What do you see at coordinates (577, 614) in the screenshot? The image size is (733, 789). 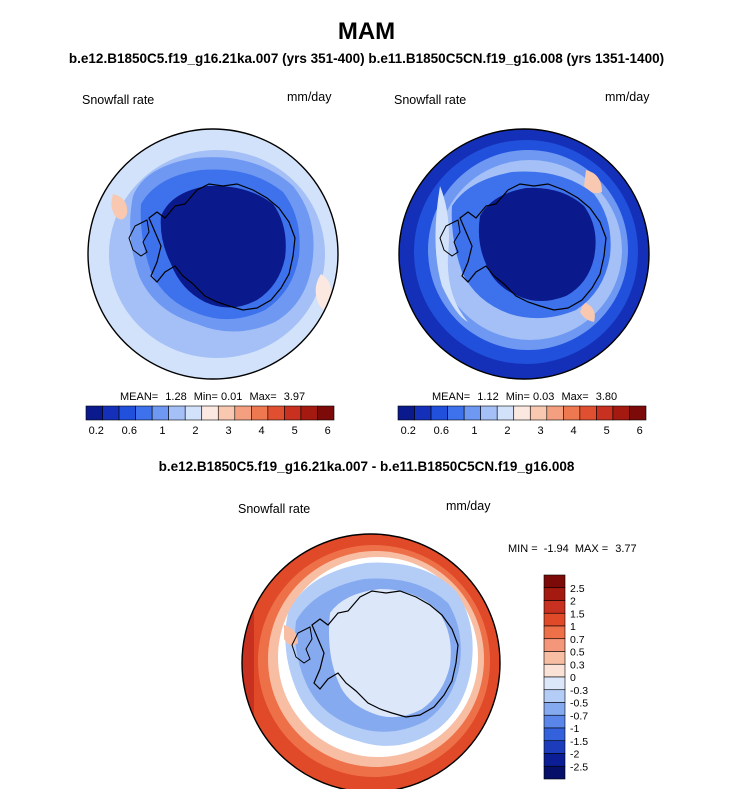 I see `colorbar-3-tick-label: 1.5` at bounding box center [577, 614].